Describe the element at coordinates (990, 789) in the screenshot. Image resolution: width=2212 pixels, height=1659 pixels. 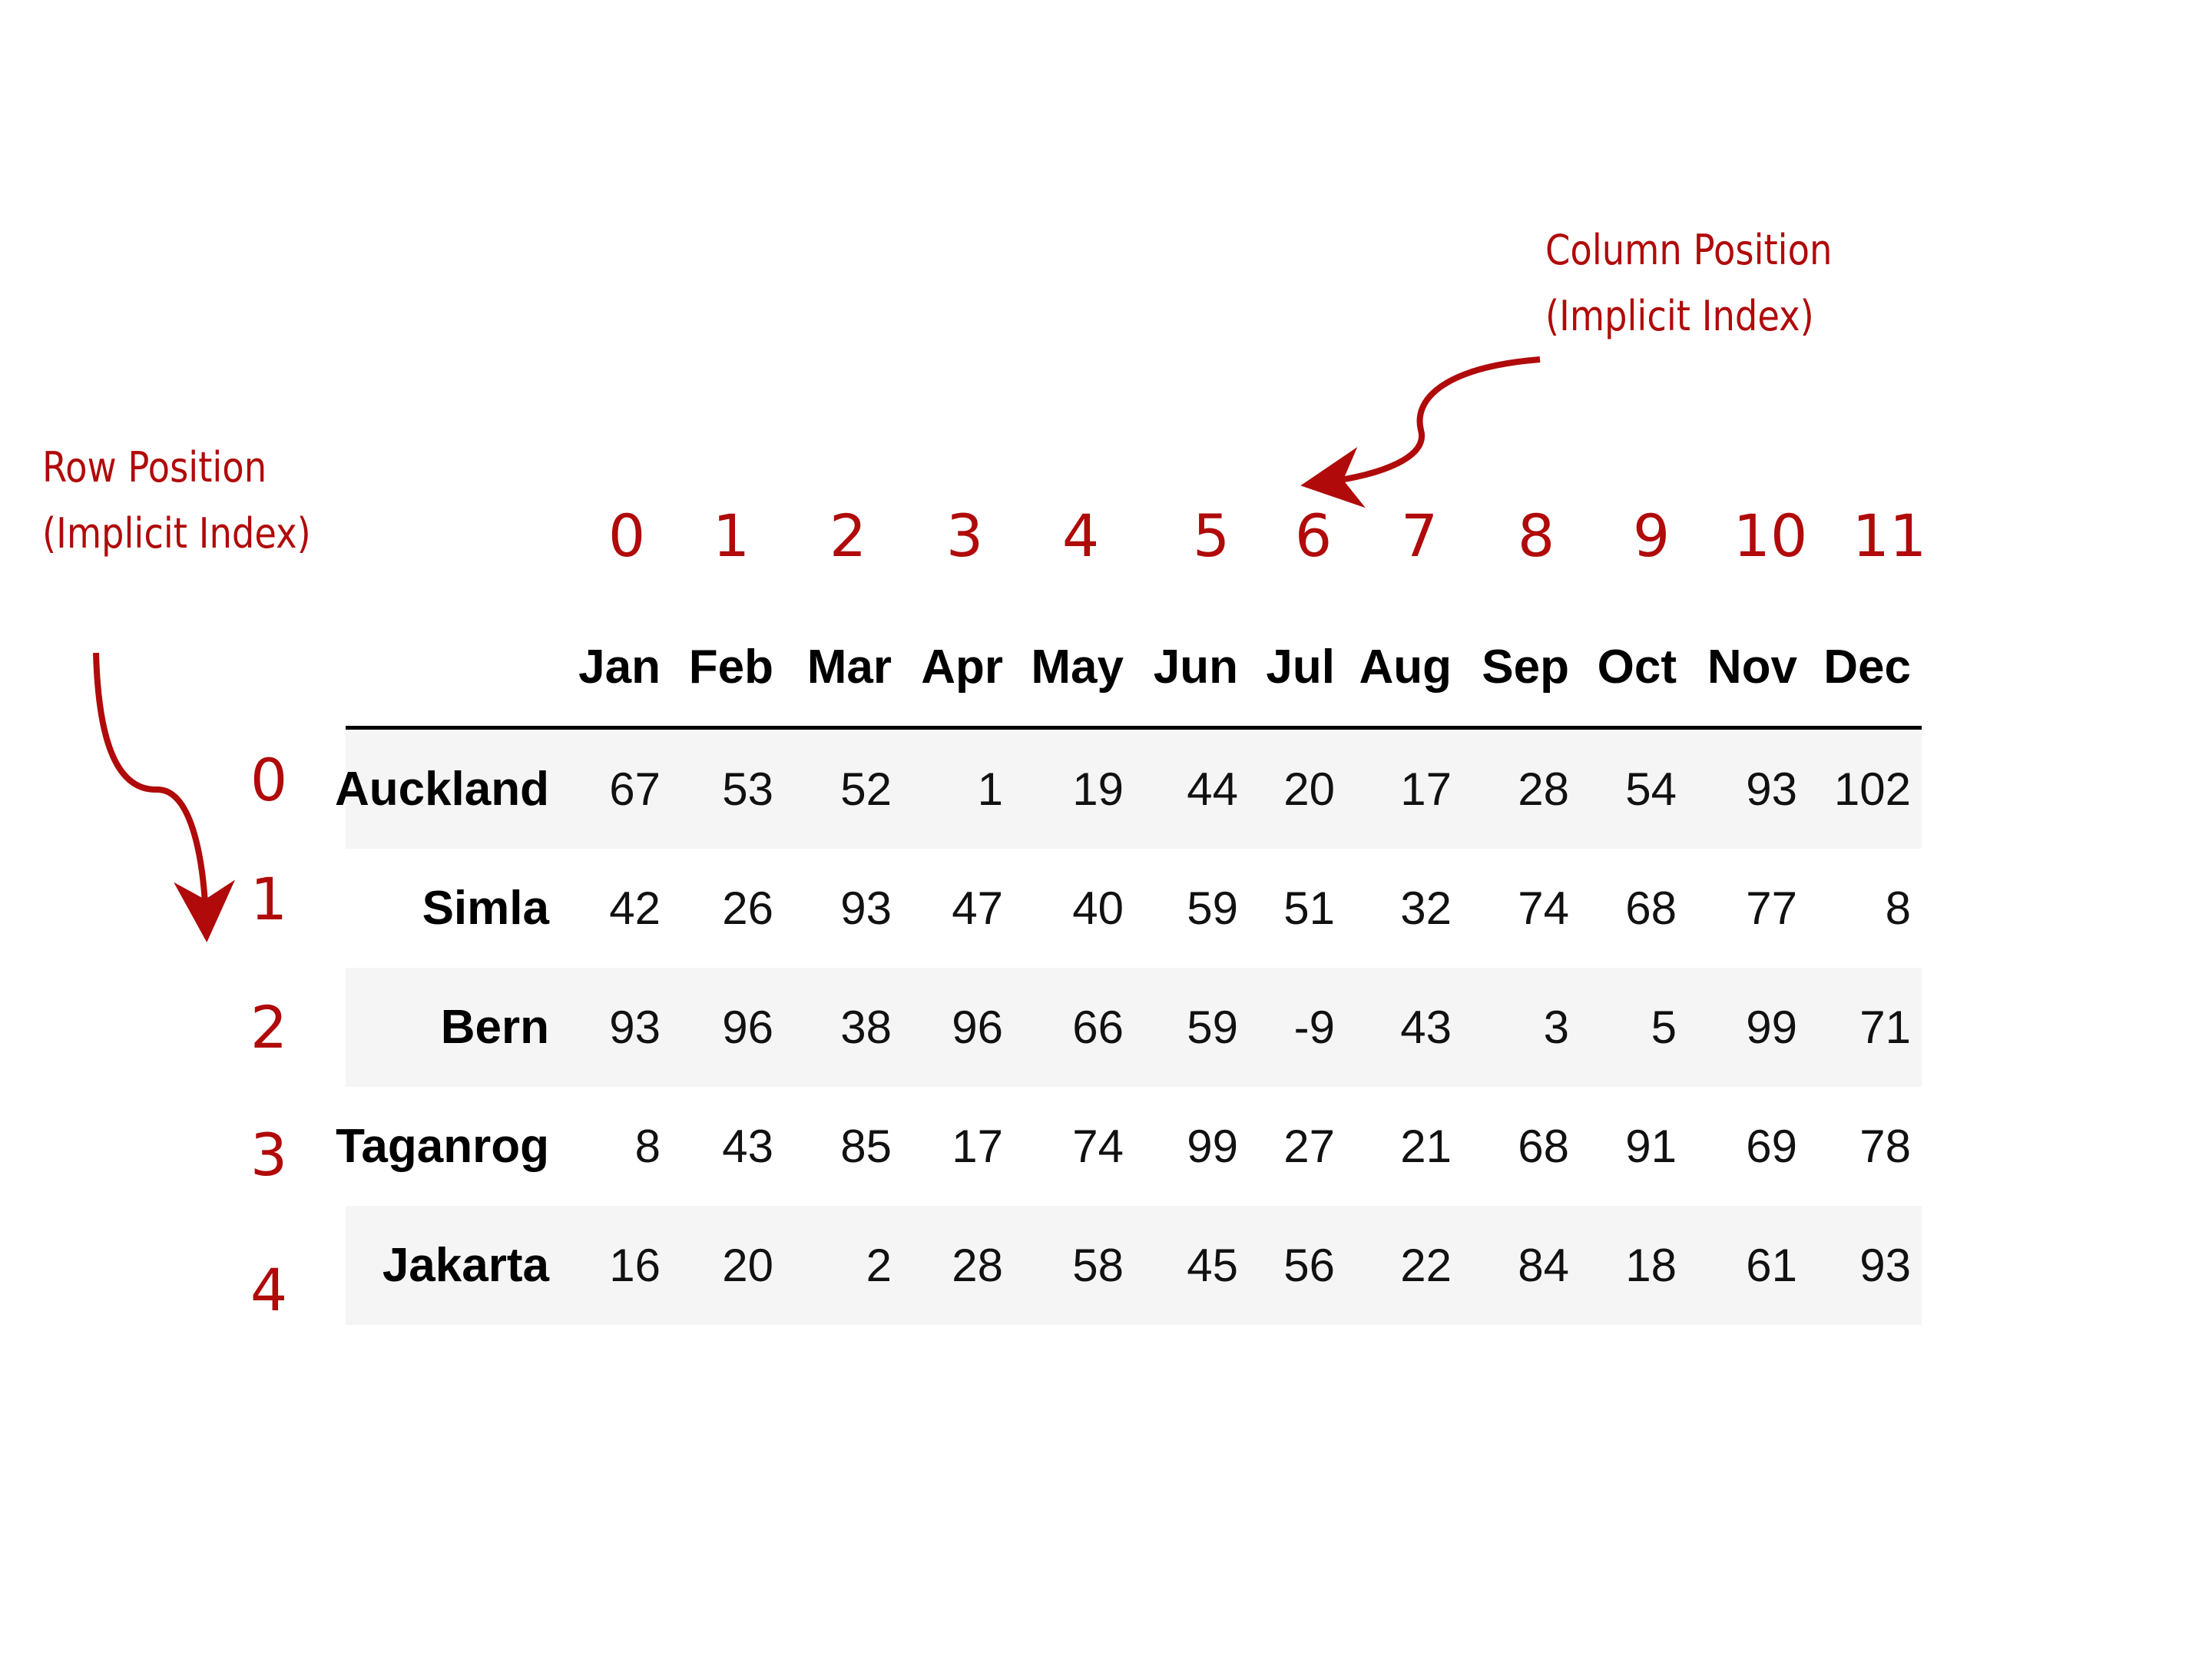
I see `table-cell: 1` at that location.